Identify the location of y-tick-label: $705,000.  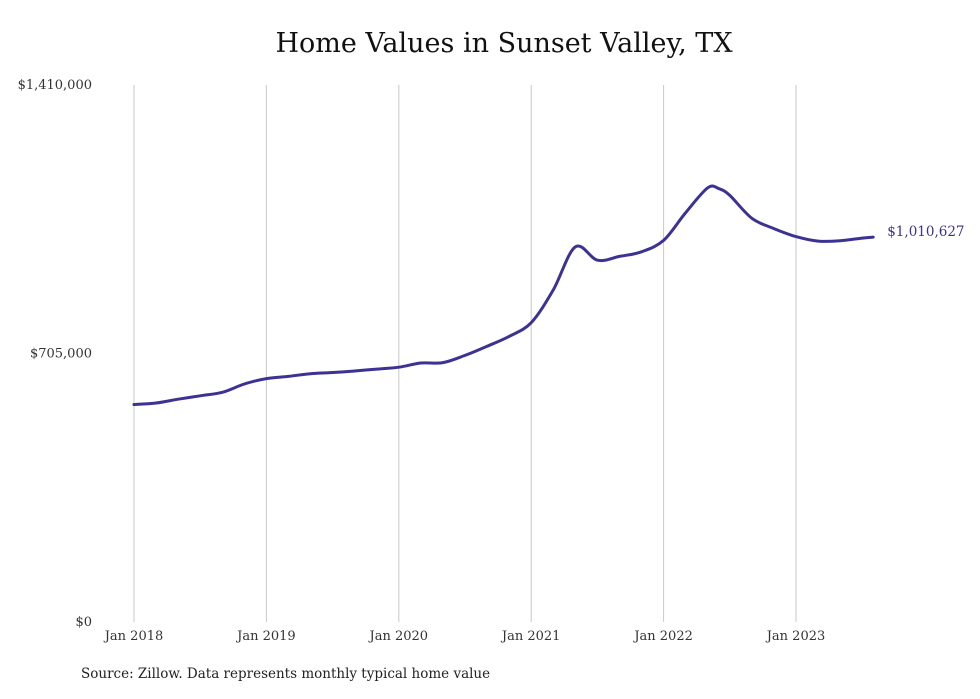
(61, 354).